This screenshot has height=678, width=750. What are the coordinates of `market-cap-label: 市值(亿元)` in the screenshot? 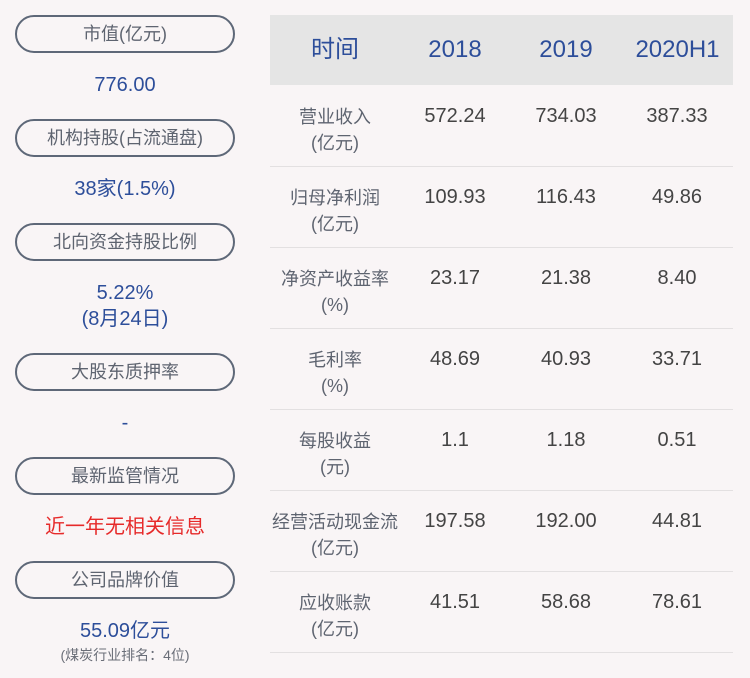 It's located at (125, 34).